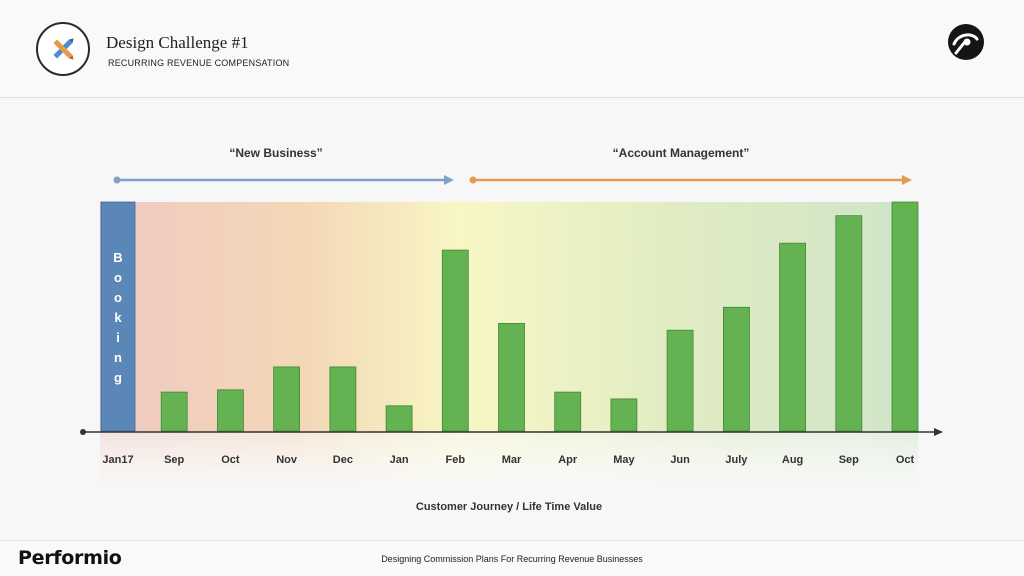 The image size is (1024, 576). Describe the element at coordinates (117, 257) in the screenshot. I see `booking-label-letter: B` at that location.